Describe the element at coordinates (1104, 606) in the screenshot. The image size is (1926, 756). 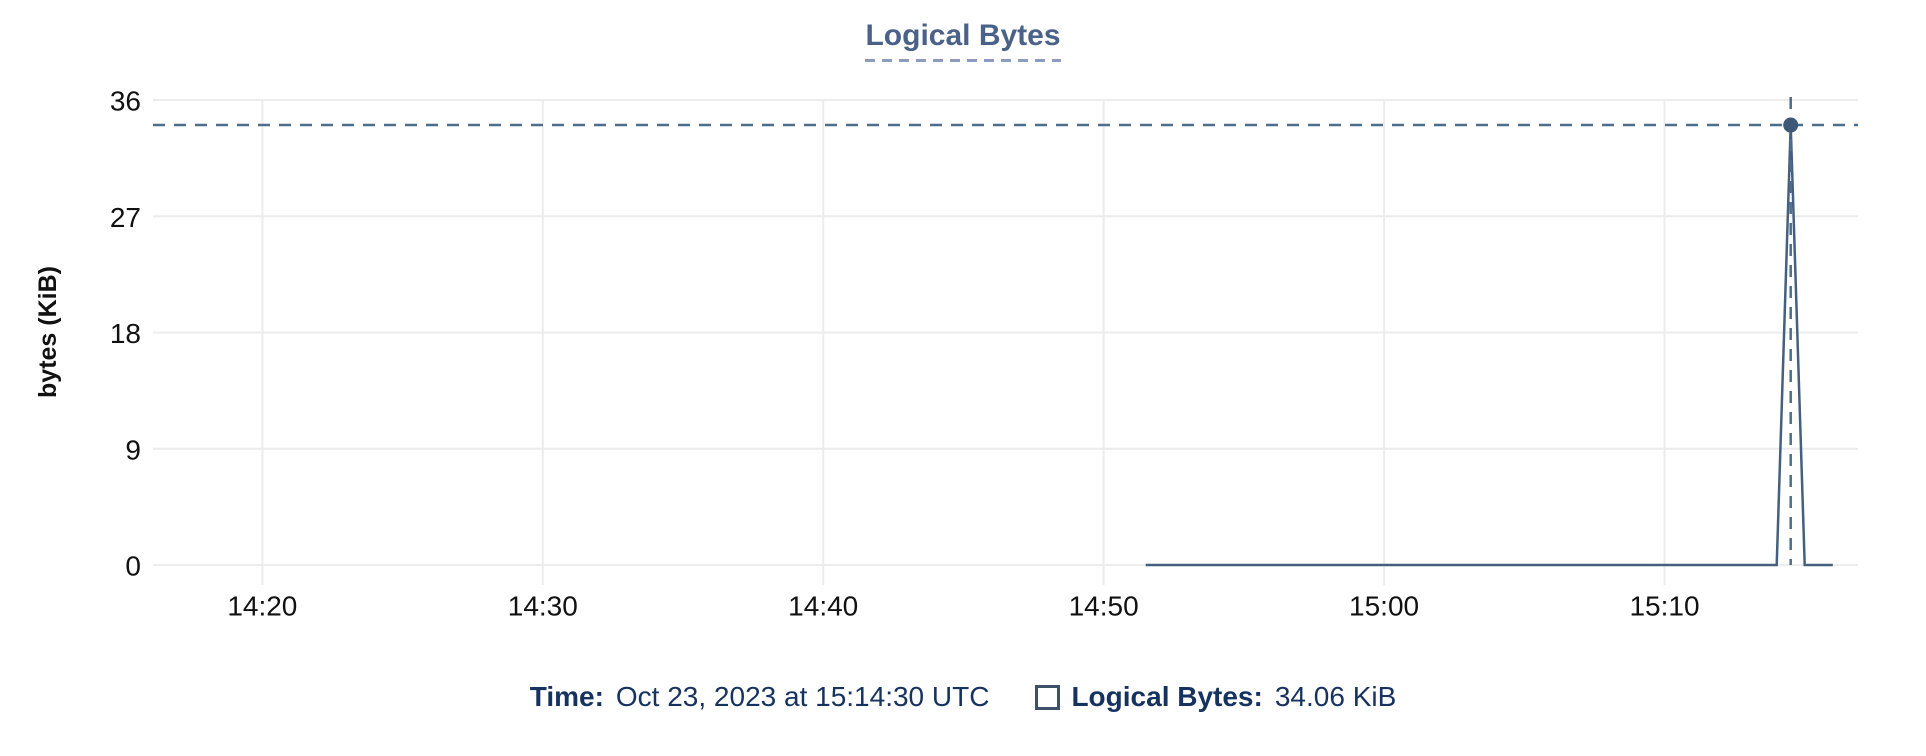
I see `x-tick-label: 14:50` at that location.